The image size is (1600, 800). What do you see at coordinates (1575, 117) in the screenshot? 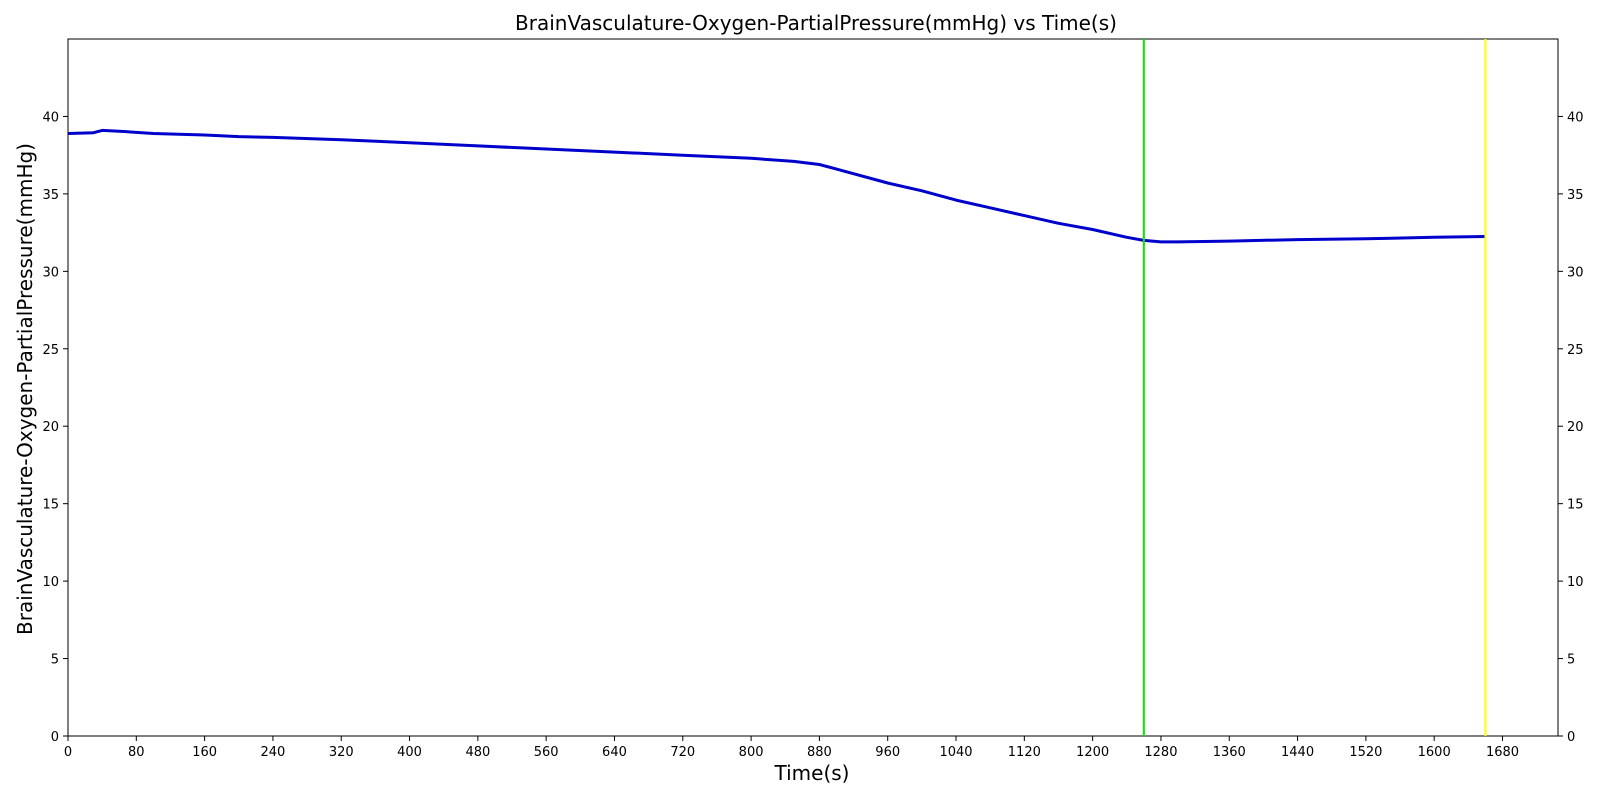
I see `y-tick-label-right: 40` at bounding box center [1575, 117].